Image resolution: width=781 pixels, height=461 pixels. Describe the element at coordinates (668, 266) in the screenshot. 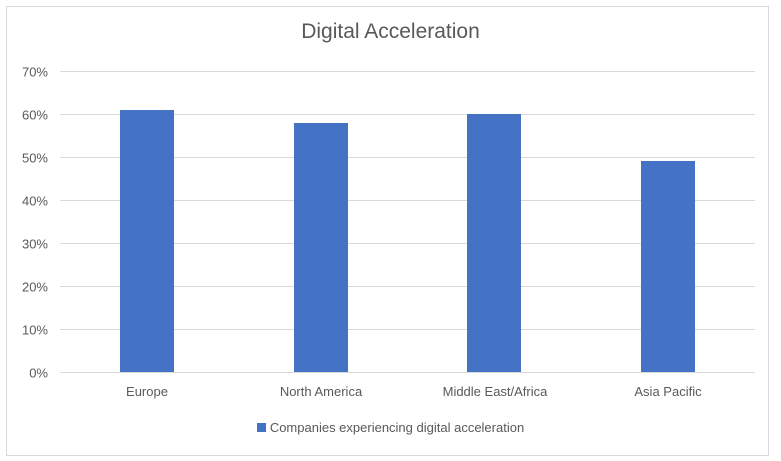

I see `bar-asia-pacific` at that location.